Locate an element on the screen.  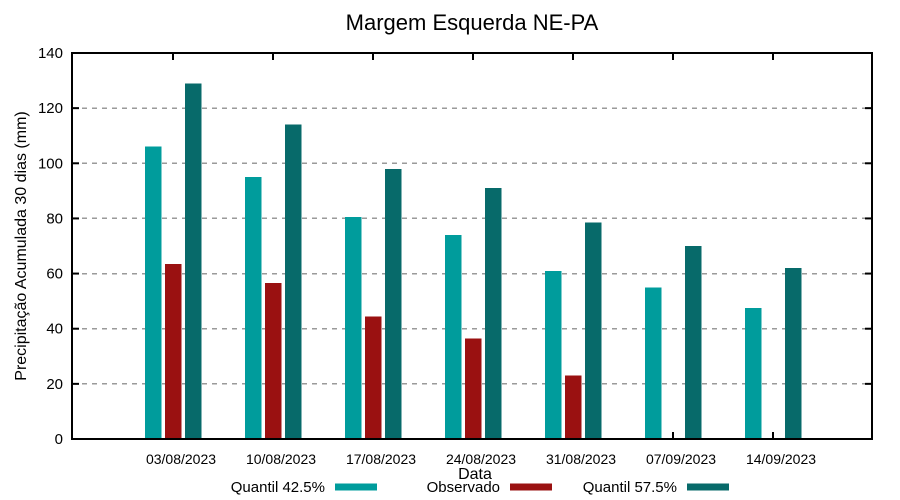
y-tick-label: 80 is located at coordinates (54, 218).